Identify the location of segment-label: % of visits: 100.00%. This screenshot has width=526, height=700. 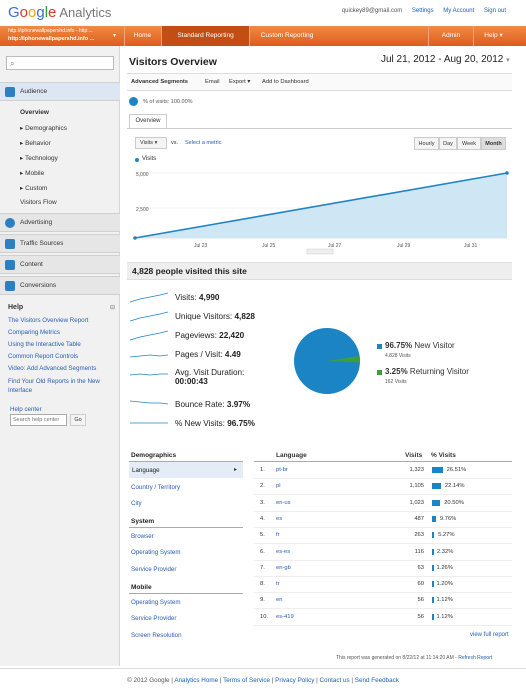
(168, 102).